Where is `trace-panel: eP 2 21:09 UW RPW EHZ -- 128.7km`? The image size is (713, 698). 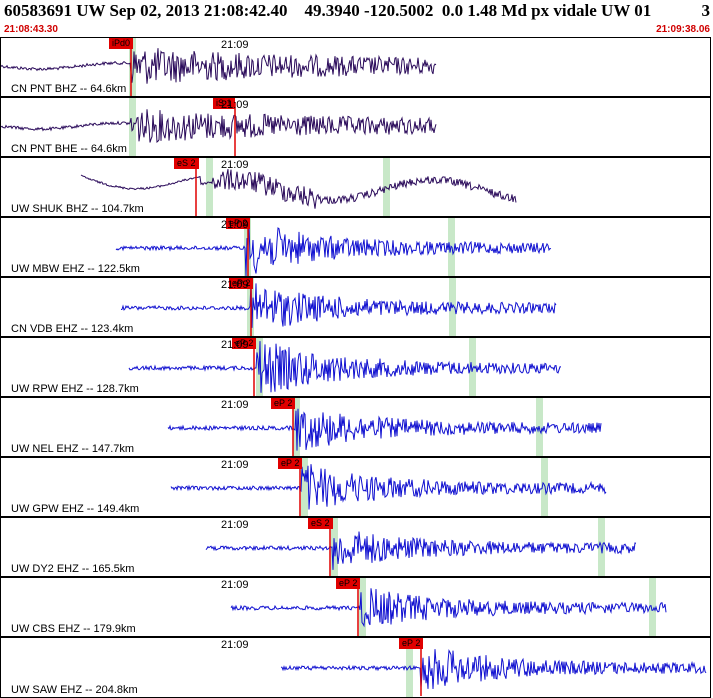 trace-panel: eP 2 21:09 UW RPW EHZ -- 128.7km is located at coordinates (355, 367).